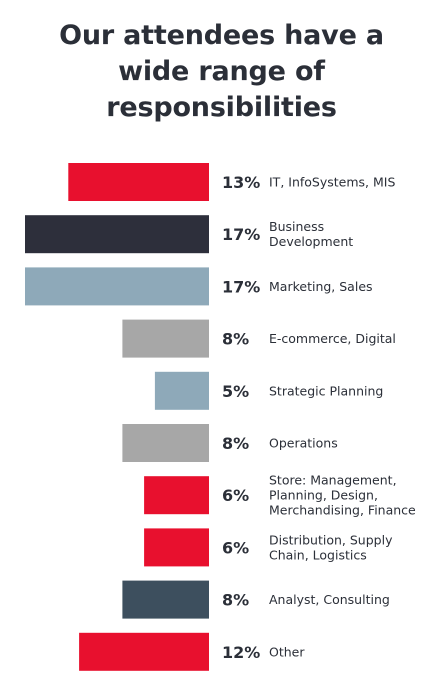  I want to click on category-label-1: IT, InfoSystems, MIS, so click(332, 182).